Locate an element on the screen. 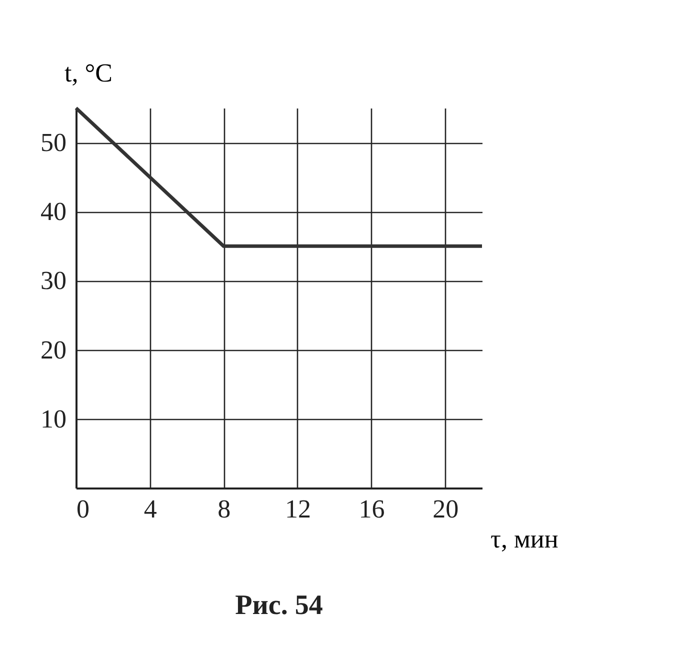 The width and height of the screenshot is (681, 672). y-tick-label: 10 is located at coordinates (53, 419).